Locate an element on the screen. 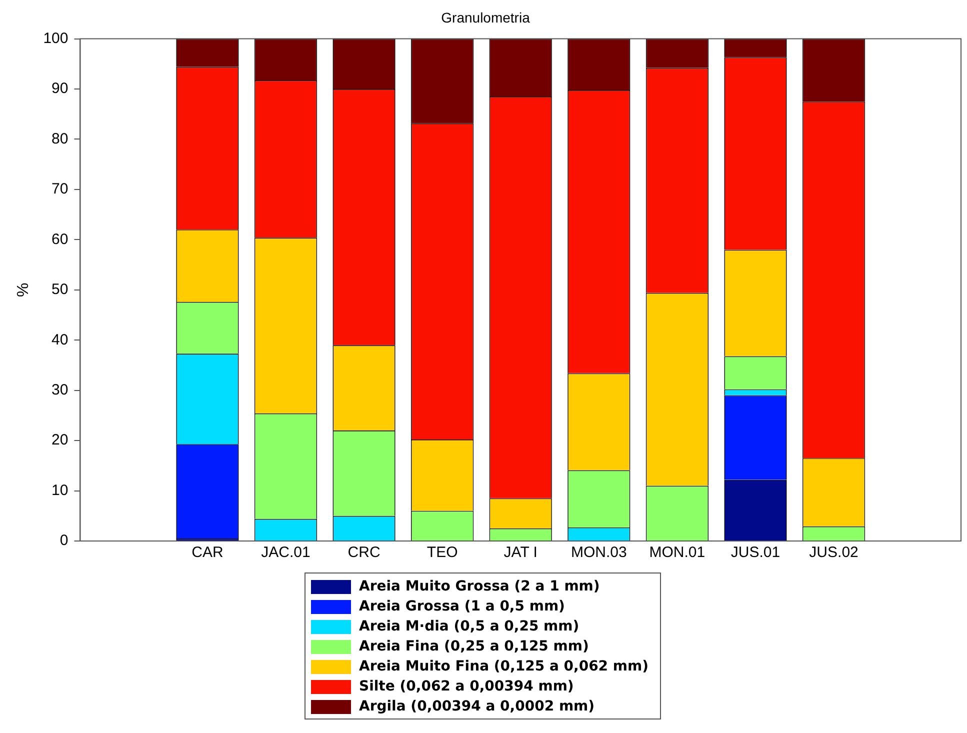 This screenshot has width=967, height=733. y-tick-label: 60 is located at coordinates (60, 239).